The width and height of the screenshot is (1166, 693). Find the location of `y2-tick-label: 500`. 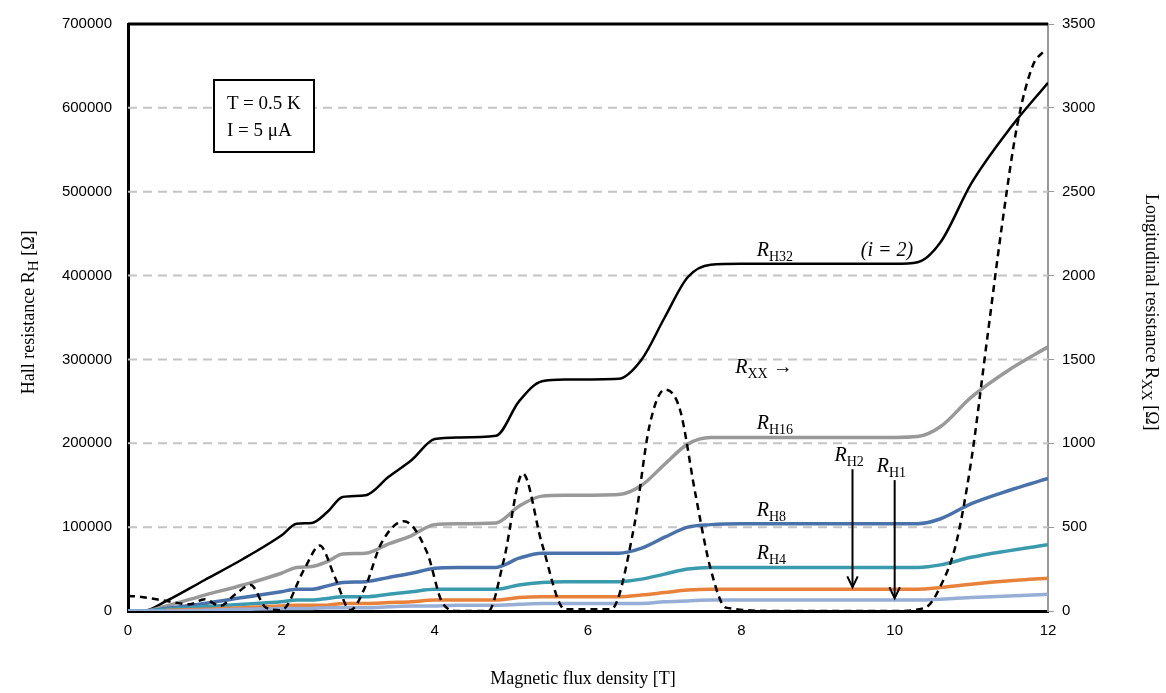

y2-tick-label: 500 is located at coordinates (1075, 526).